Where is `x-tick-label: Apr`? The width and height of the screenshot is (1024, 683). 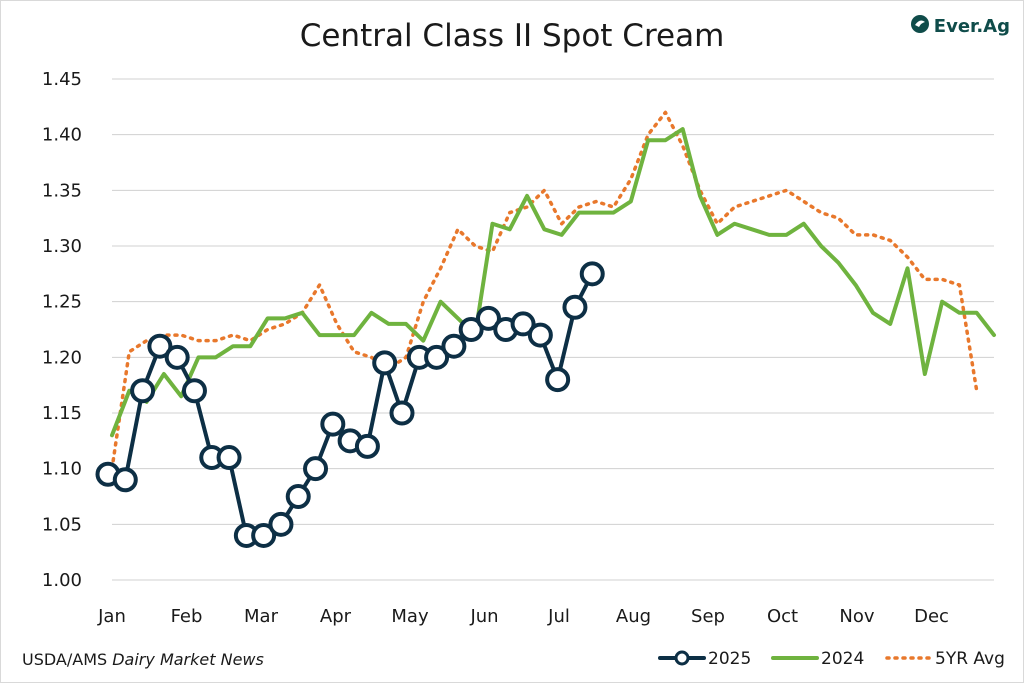
x-tick-label: Apr is located at coordinates (336, 616).